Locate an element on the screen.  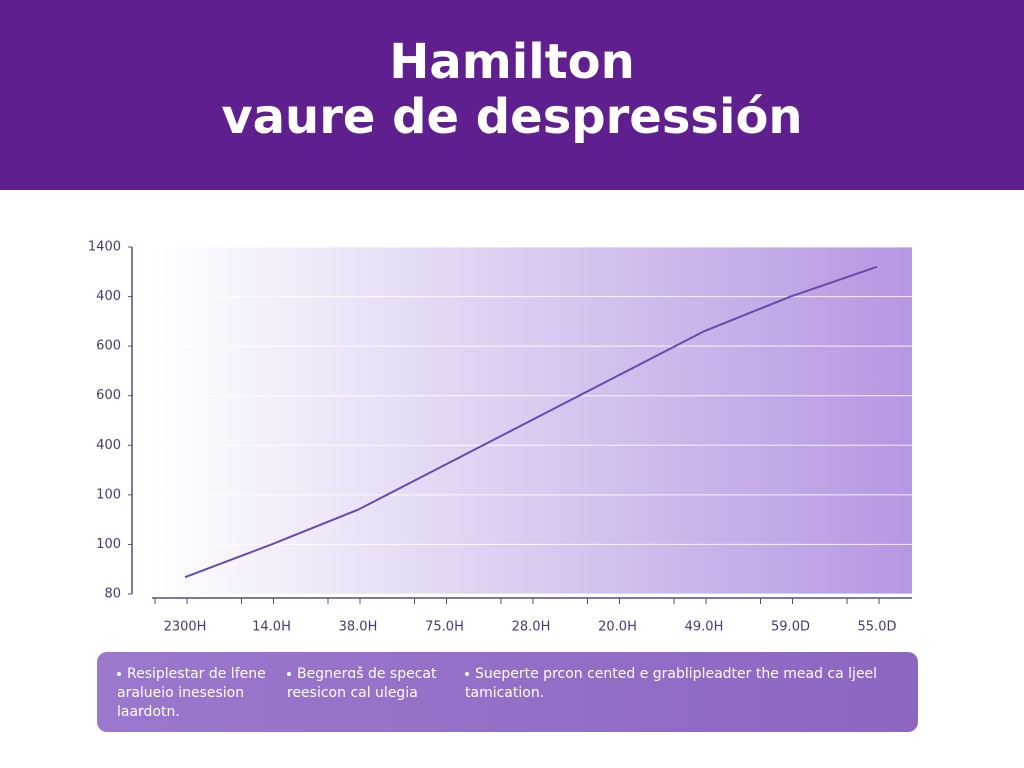
x-tick-label: 14.0H is located at coordinates (271, 627).